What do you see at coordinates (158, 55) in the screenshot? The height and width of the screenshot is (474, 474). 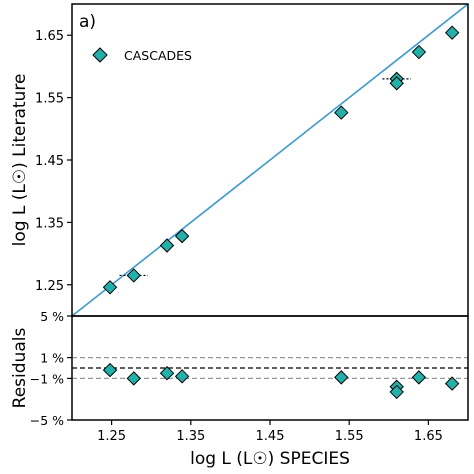 I see `legend-label: CASCADES` at bounding box center [158, 55].